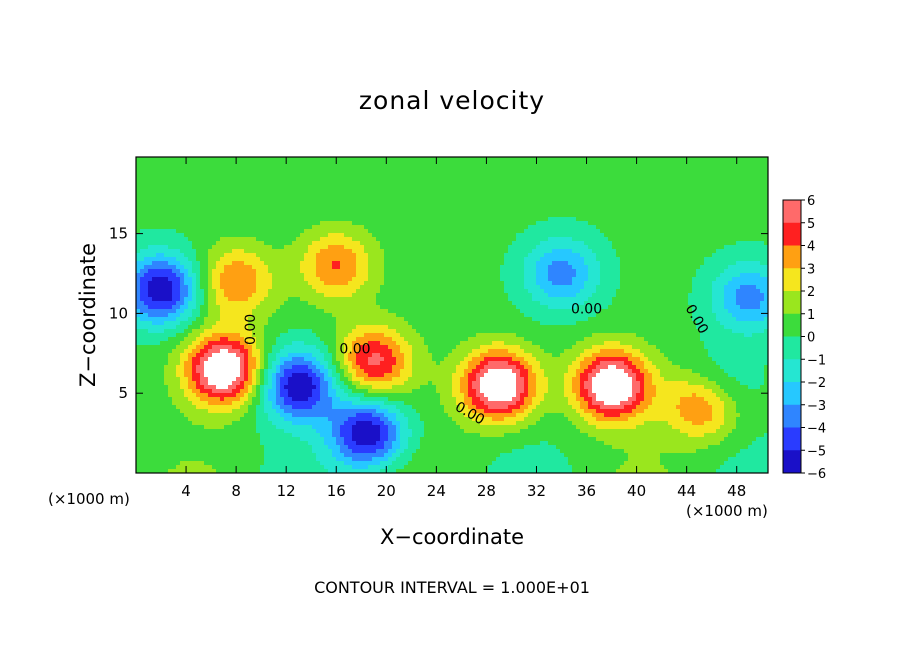 The width and height of the screenshot is (904, 654). Describe the element at coordinates (118, 313) in the screenshot. I see `y-tick-label-10: 10` at that location.